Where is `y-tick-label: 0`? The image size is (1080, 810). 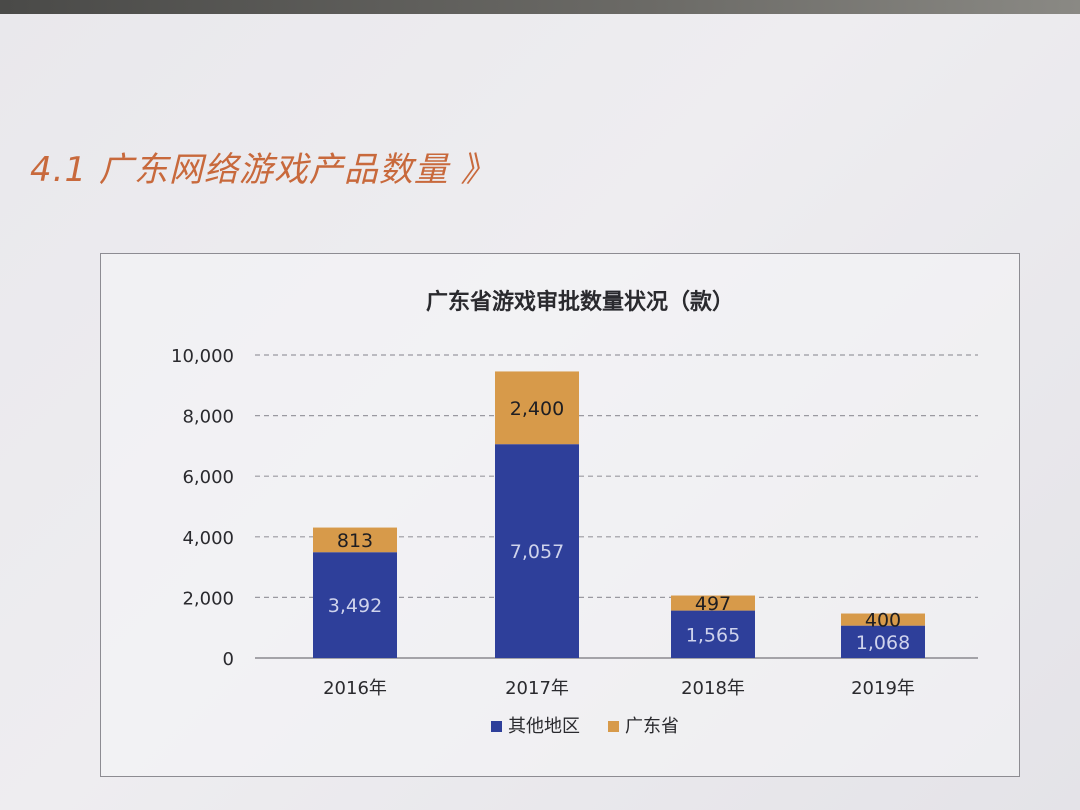 y-tick-label: 0 is located at coordinates (228, 659).